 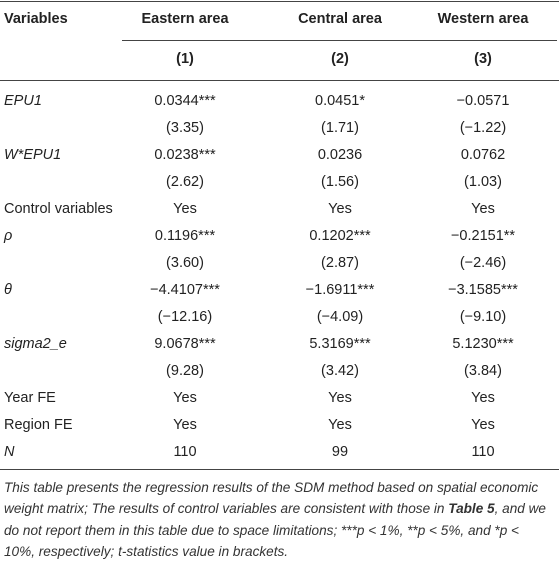 I want to click on column-header: Eastern area, so click(x=185, y=19).